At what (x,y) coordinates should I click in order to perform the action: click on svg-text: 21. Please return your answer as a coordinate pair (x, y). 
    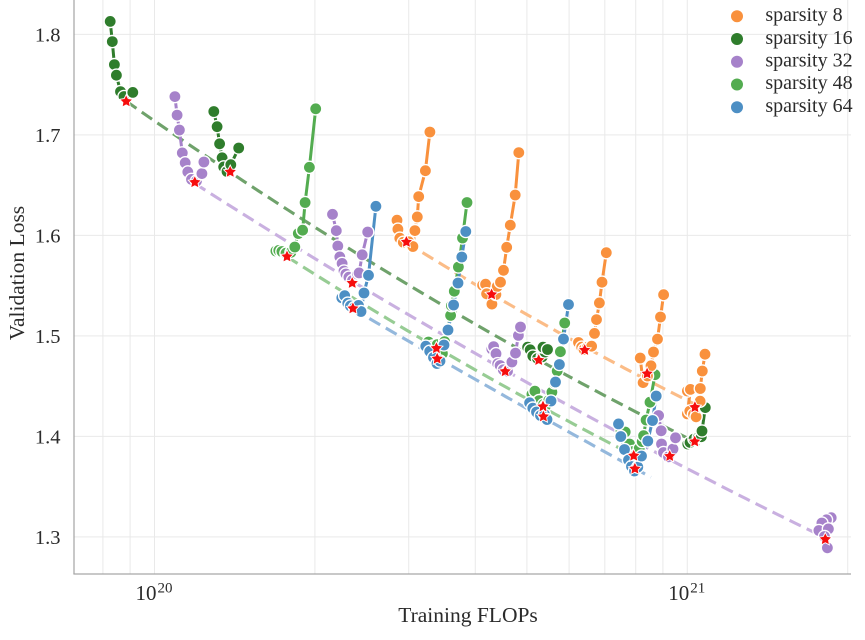
    Looking at the image, I should click on (697, 589).